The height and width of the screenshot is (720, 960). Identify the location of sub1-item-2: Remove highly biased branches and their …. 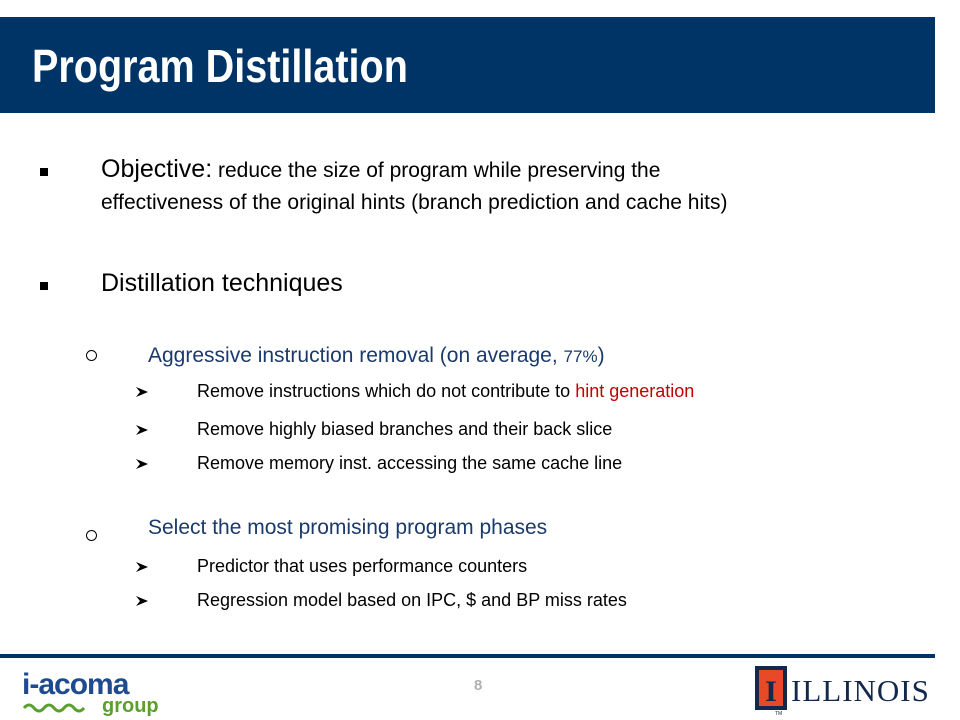
(405, 429).